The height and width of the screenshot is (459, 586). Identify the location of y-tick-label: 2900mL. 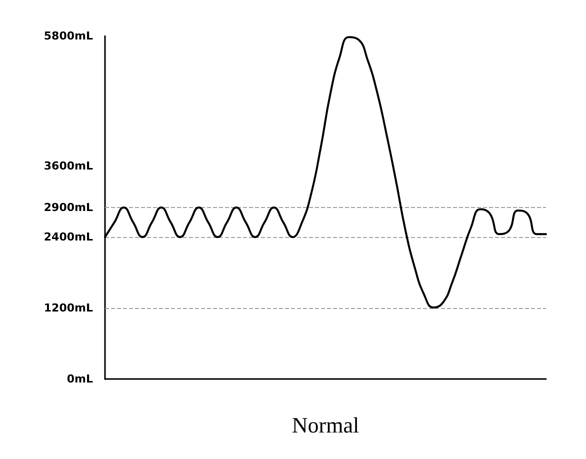
(68, 207).